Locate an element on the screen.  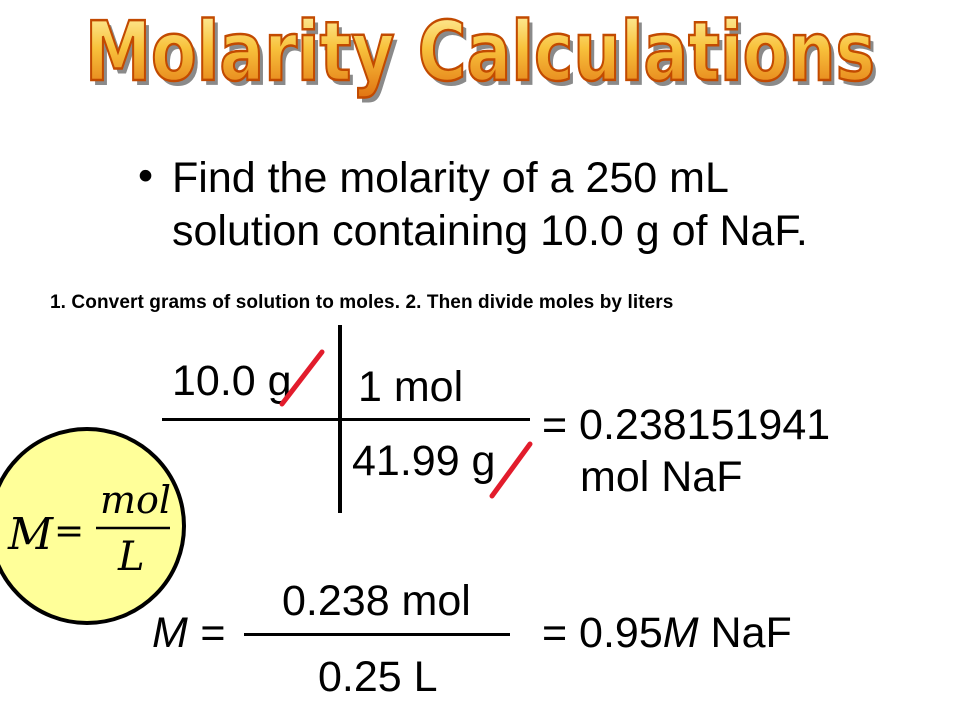
final-lhs-text: M = is located at coordinates (188, 633).